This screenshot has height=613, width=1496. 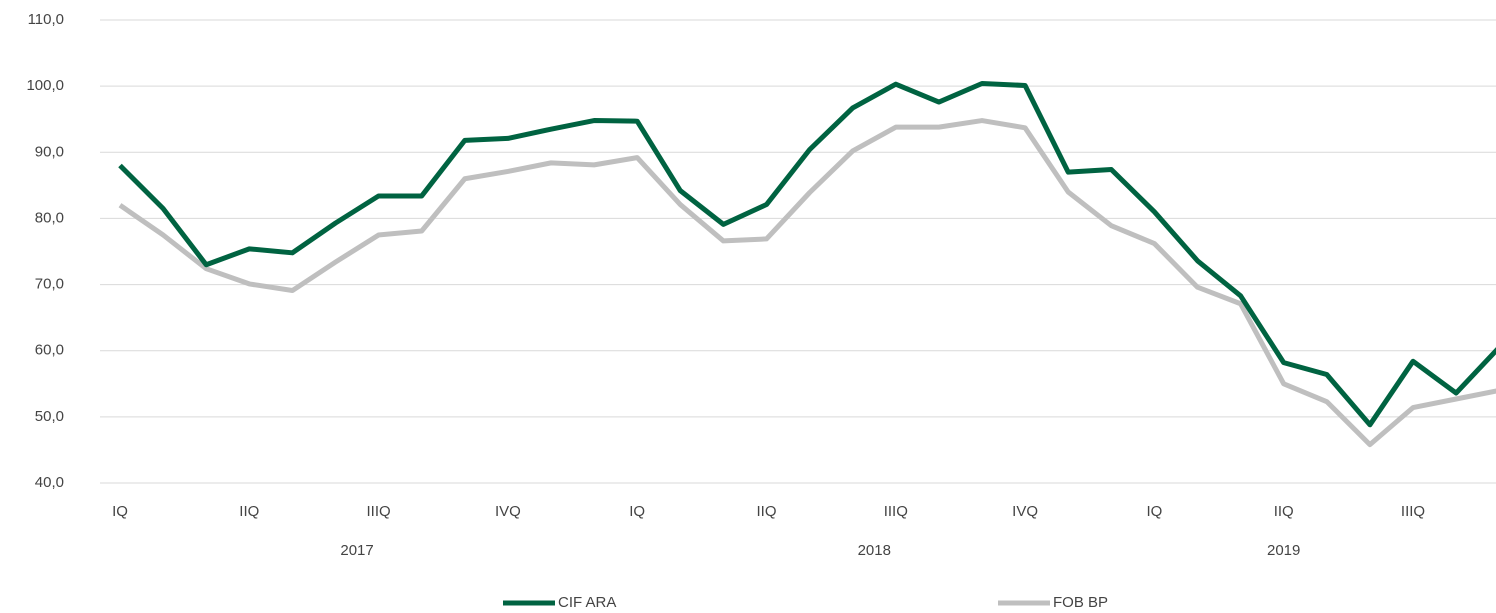 I want to click on y-tick-label: 80,0, so click(x=49, y=217).